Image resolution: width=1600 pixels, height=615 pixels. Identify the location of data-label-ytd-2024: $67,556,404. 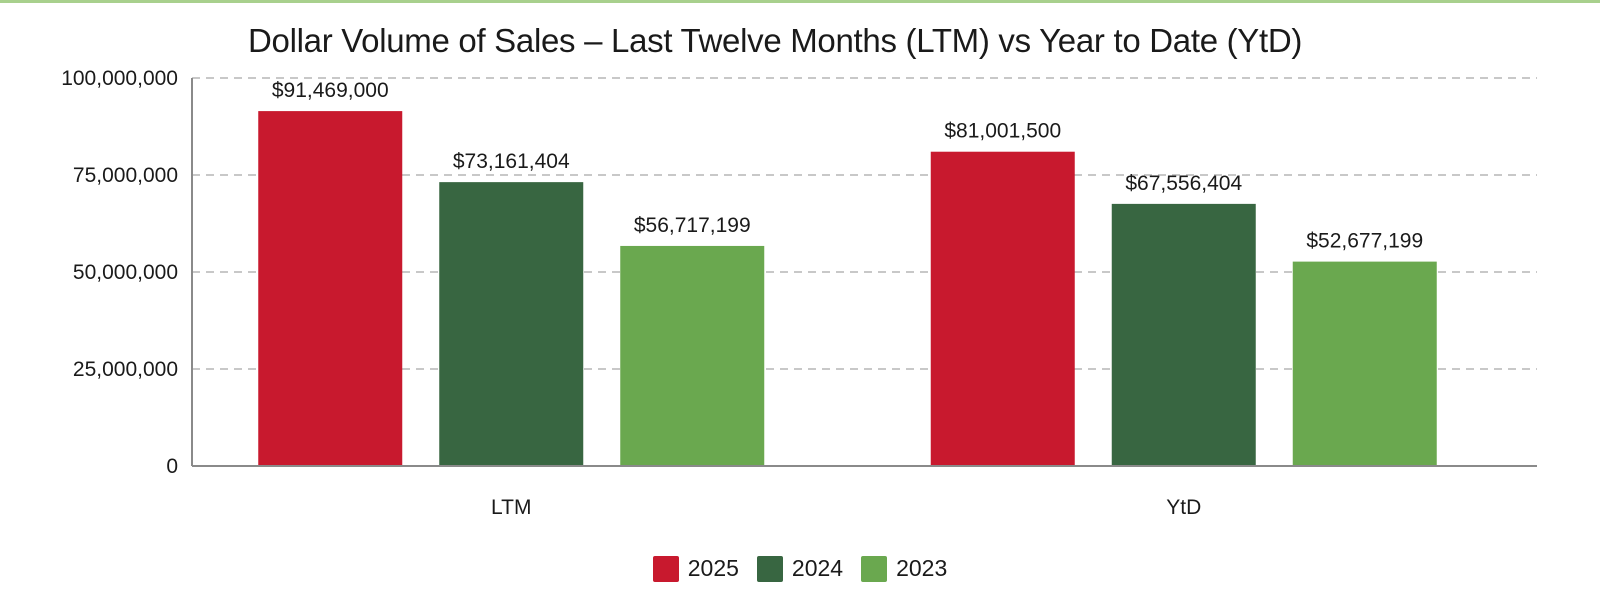
(1183, 183).